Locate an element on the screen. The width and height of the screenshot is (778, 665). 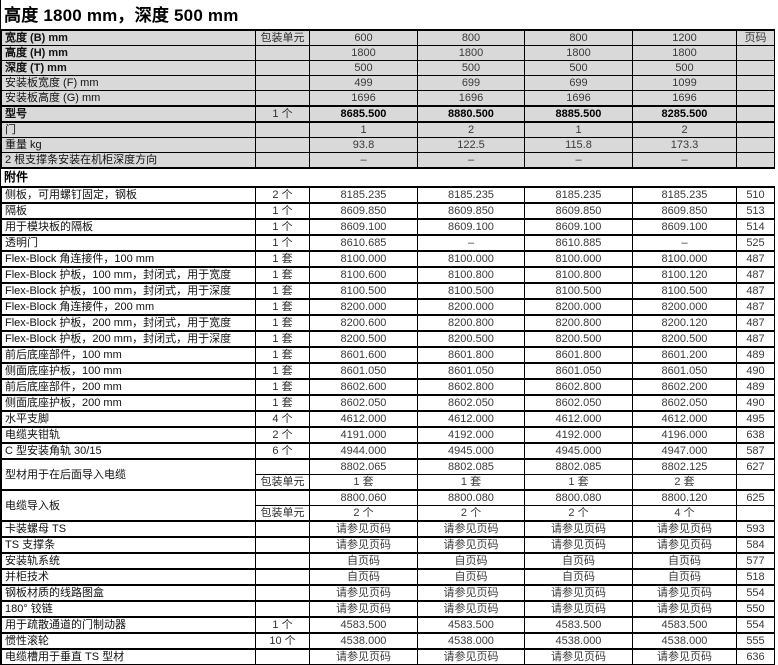
accessory-row: 卡装螺母 TS 请参见页码 请参见页码 请参见页码 请参见页码 593 is located at coordinates (388, 529).